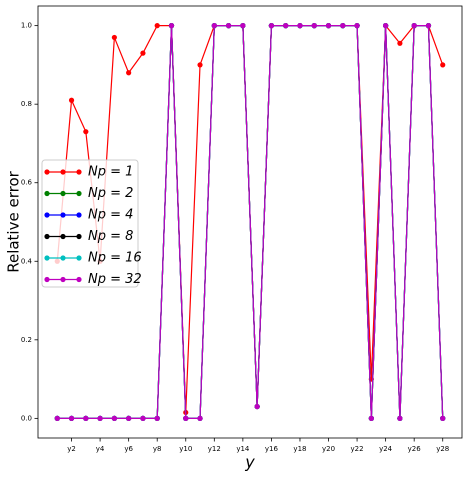 This screenshot has height=478, width=474. I want to click on x-tick-label: y28, so click(442, 449).